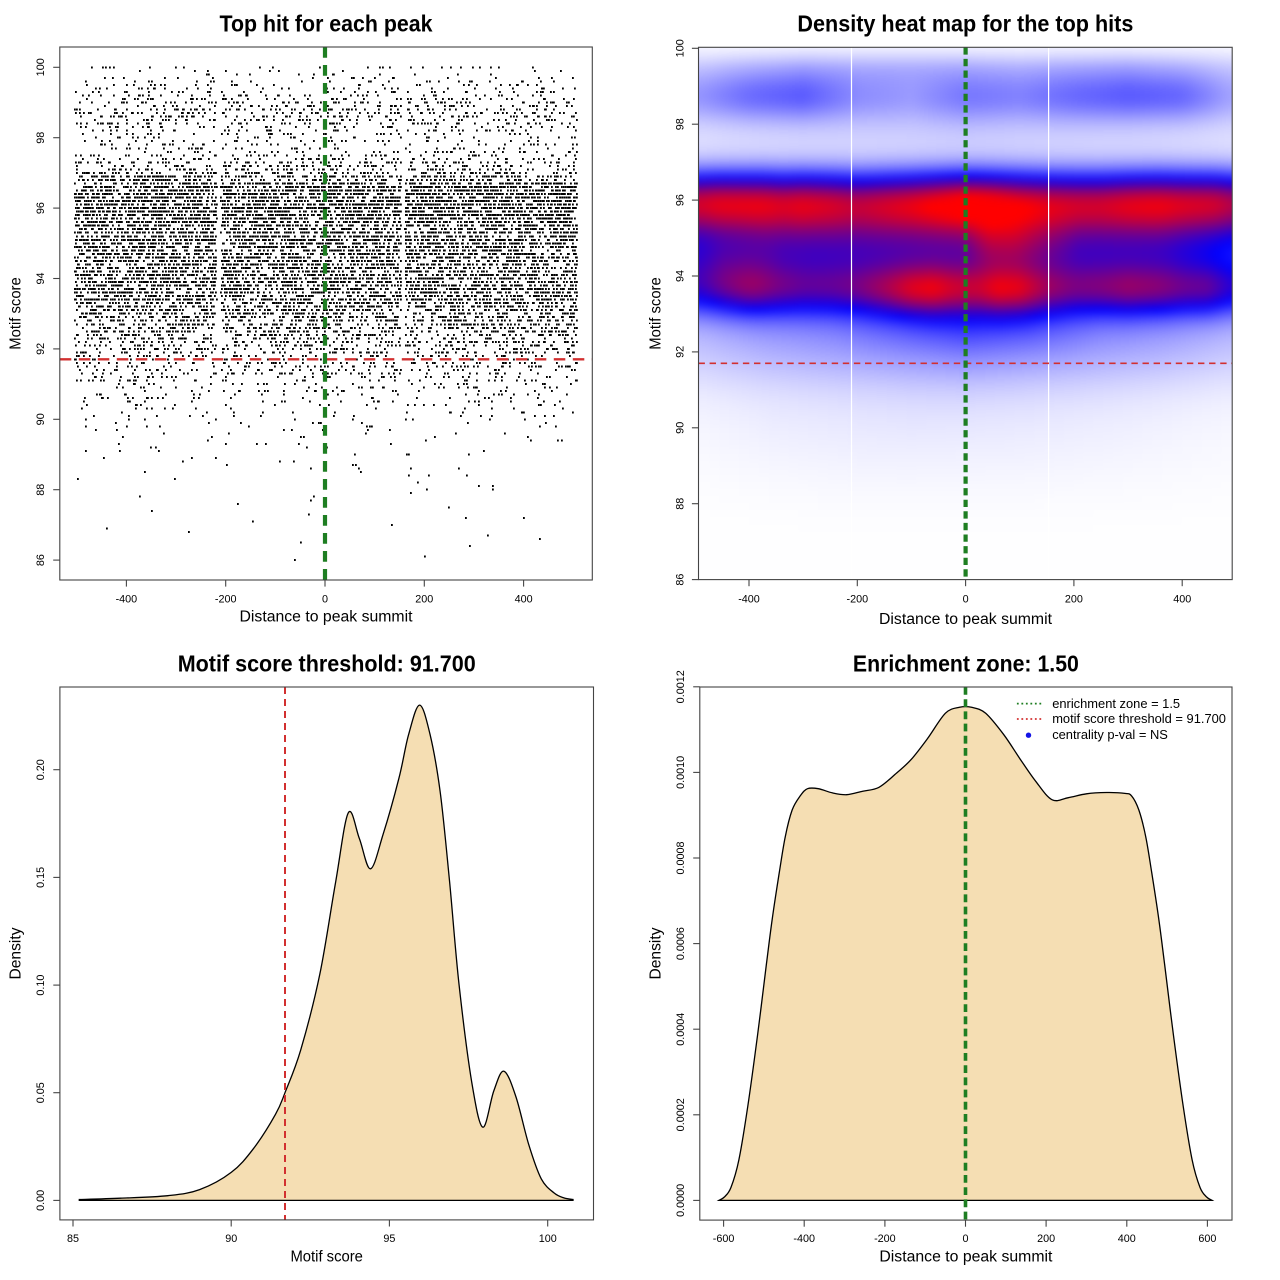 This screenshot has height=1280, width=1280. What do you see at coordinates (41, 1092) in the screenshot?
I see `svg-text: 0.05` at bounding box center [41, 1092].